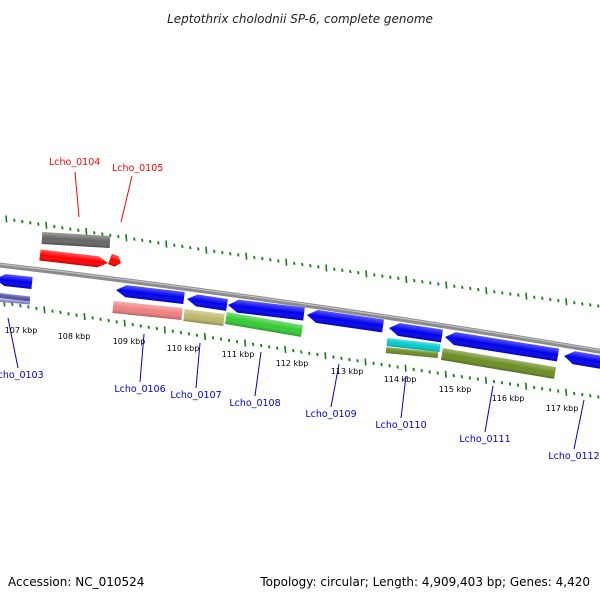 The width and height of the screenshot is (600, 605). Describe the element at coordinates (489, 409) in the screenshot. I see `callout-lcho-0111-leader` at that location.